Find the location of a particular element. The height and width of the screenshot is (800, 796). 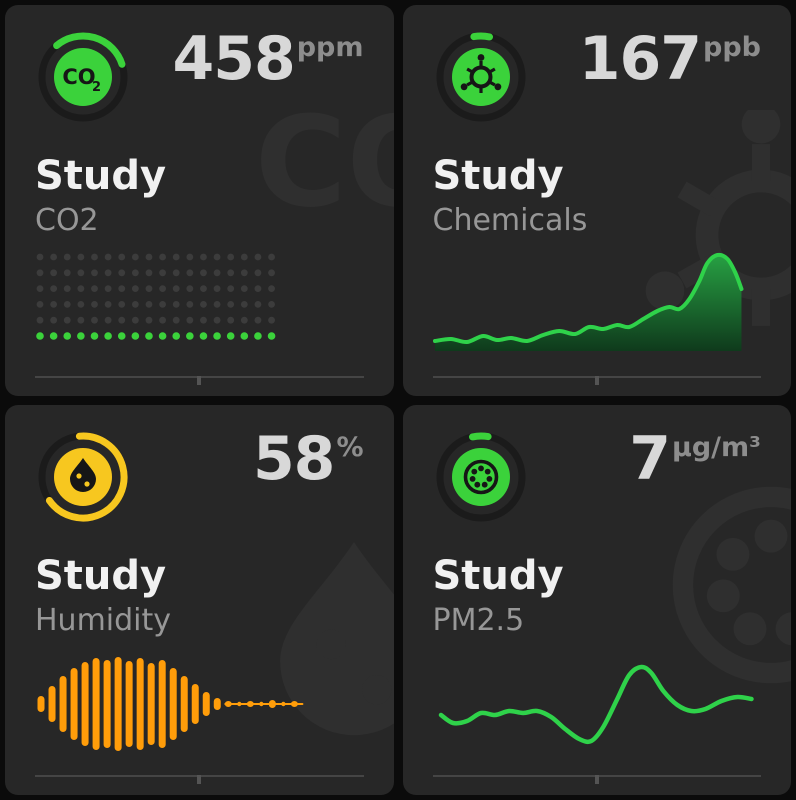

metric-label: CO2 is located at coordinates (67, 220).